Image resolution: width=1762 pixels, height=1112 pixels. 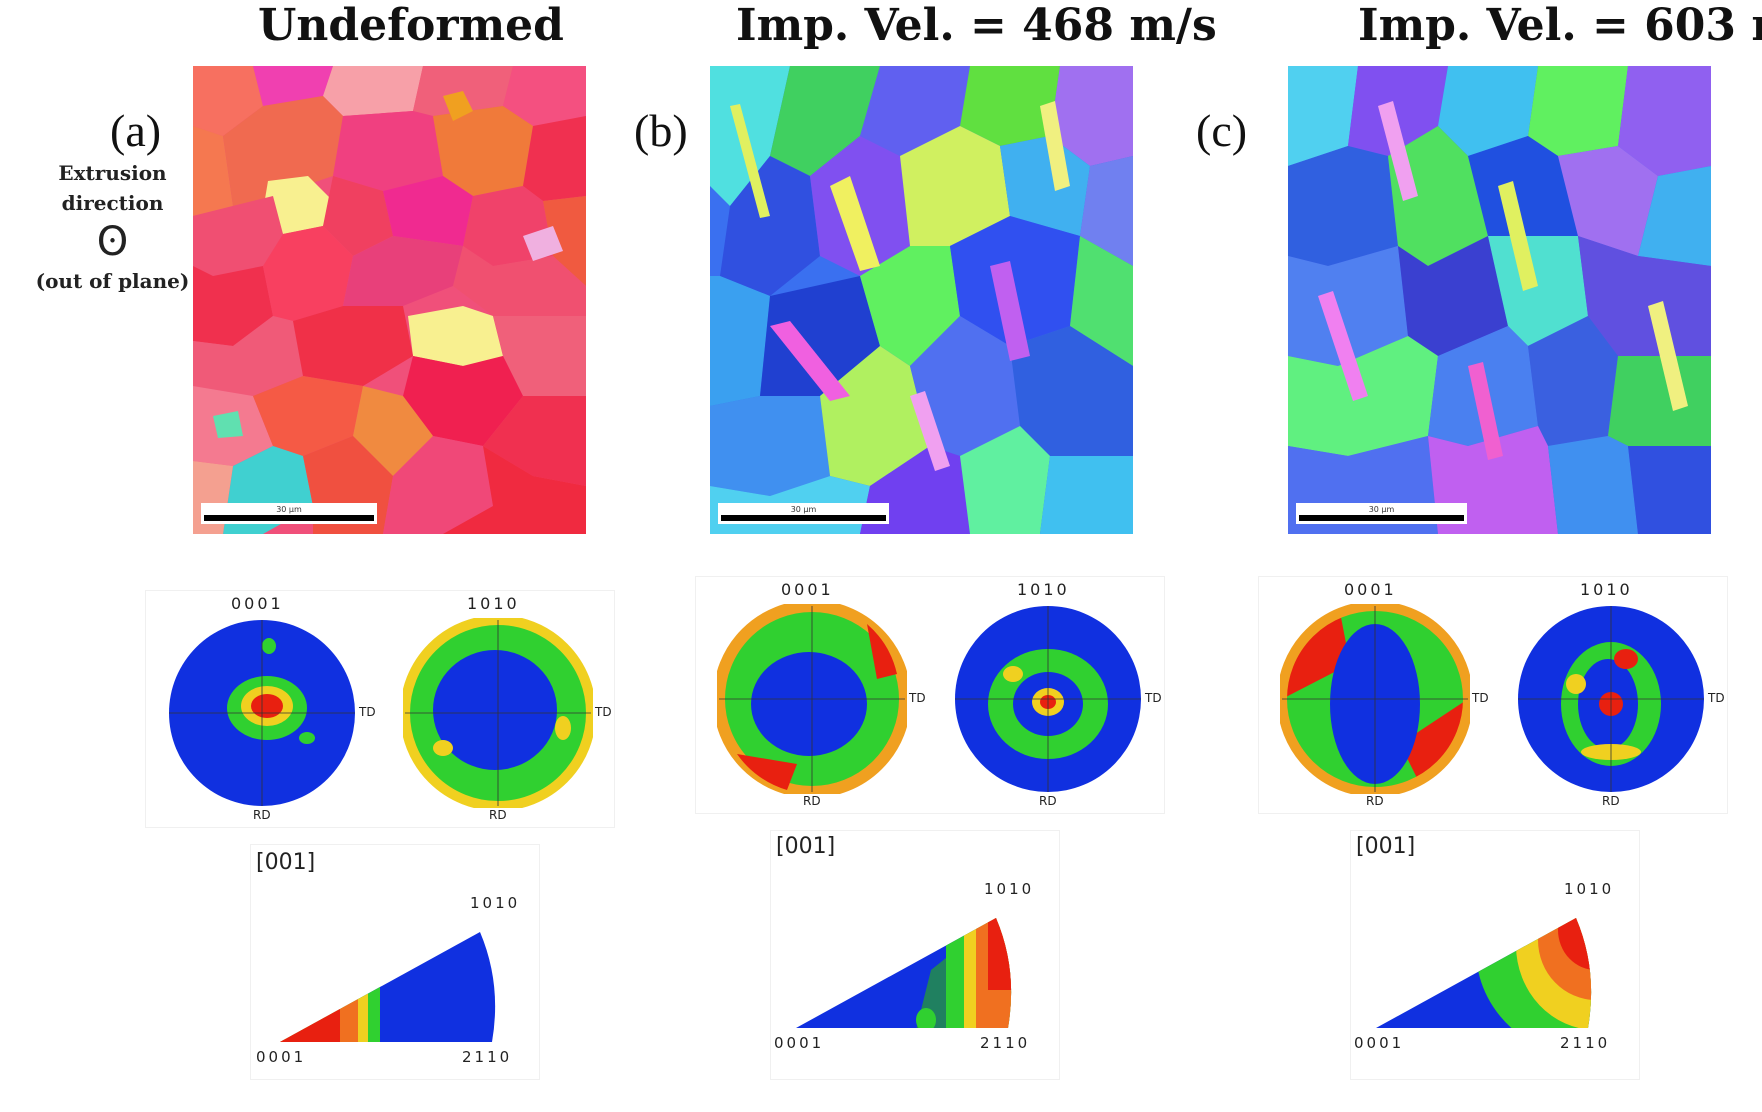 What do you see at coordinates (806, 846) in the screenshot?
I see `ipf-axis-b: [001]` at bounding box center [806, 846].